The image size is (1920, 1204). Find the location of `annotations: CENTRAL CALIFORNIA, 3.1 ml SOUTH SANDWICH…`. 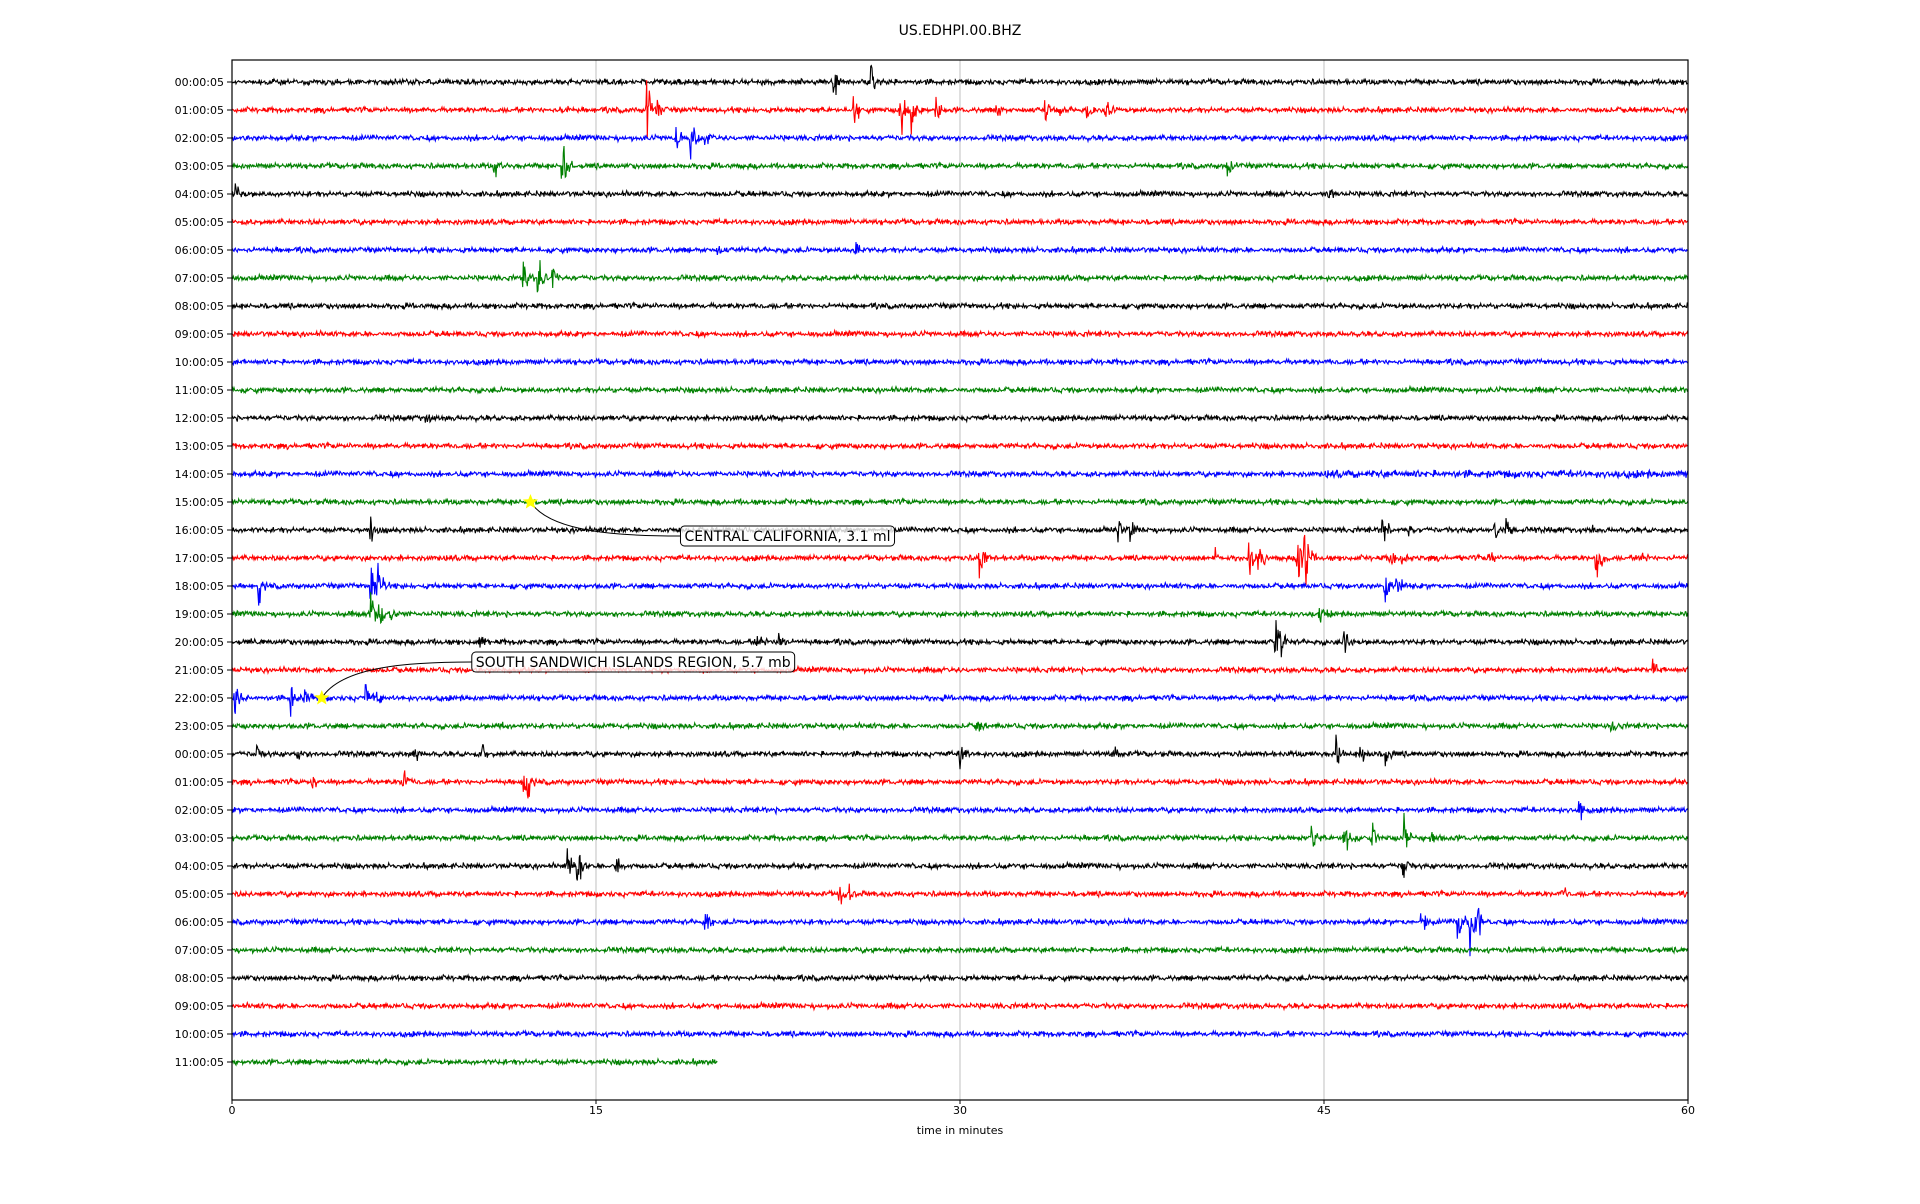

annotations: CENTRAL CALIFORNIA, 3.1 ml SOUTH SANDWICH… is located at coordinates (605, 599).